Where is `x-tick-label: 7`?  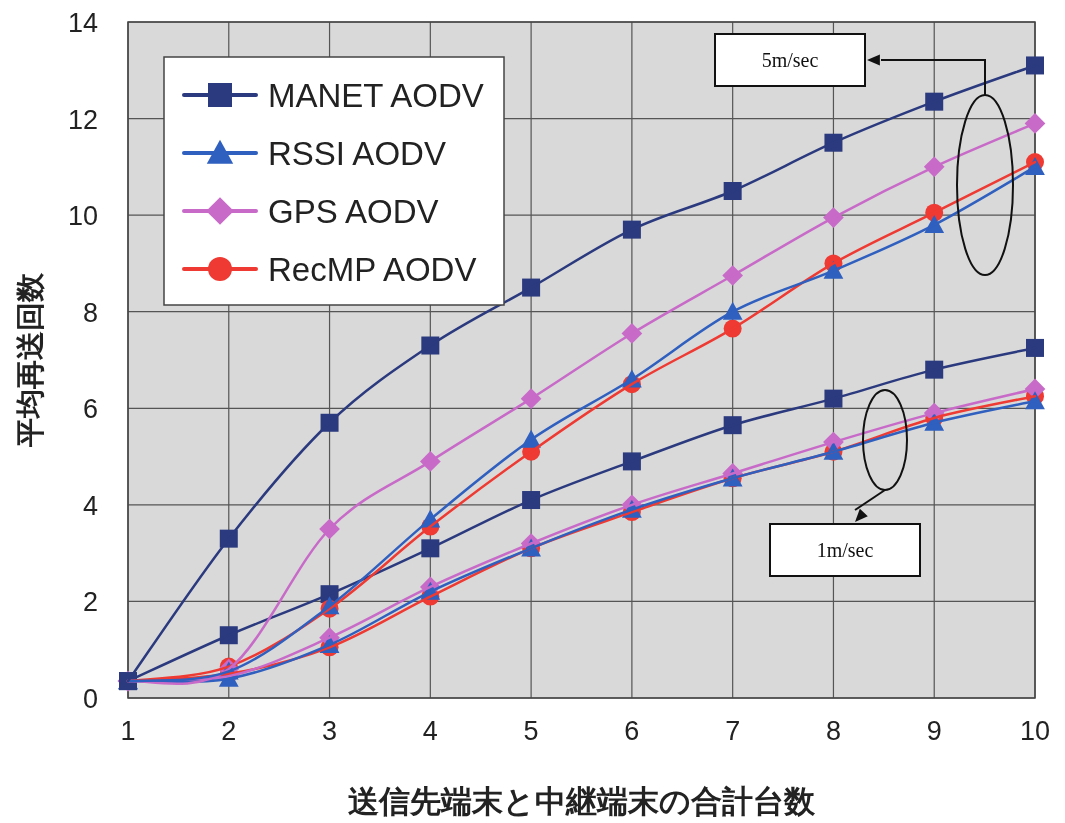 x-tick-label: 7 is located at coordinates (733, 731).